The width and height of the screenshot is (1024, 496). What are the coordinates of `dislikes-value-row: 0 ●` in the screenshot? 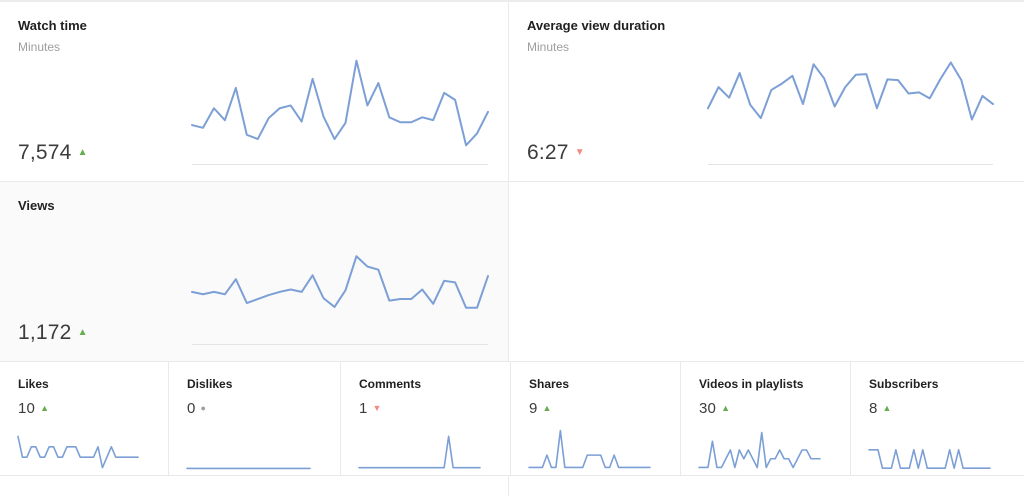 It's located at (254, 404).